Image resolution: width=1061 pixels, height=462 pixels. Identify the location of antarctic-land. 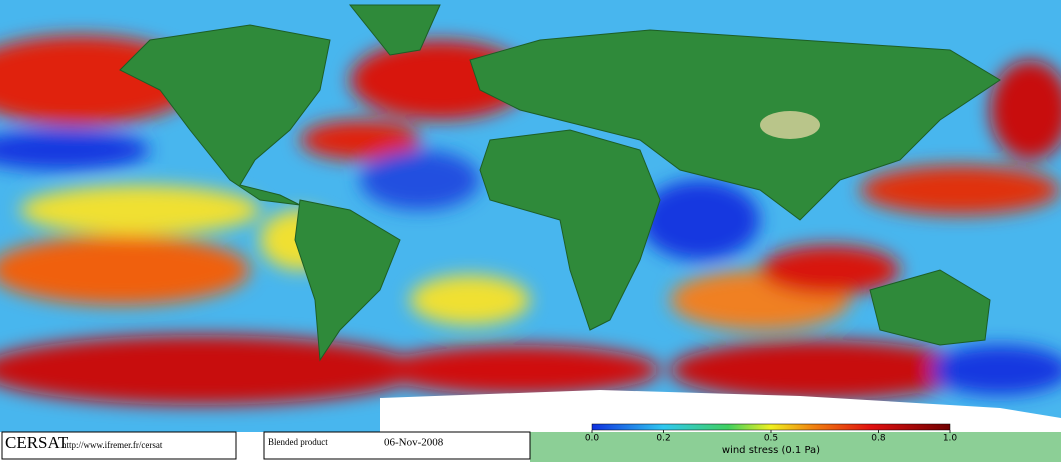
(795, 447).